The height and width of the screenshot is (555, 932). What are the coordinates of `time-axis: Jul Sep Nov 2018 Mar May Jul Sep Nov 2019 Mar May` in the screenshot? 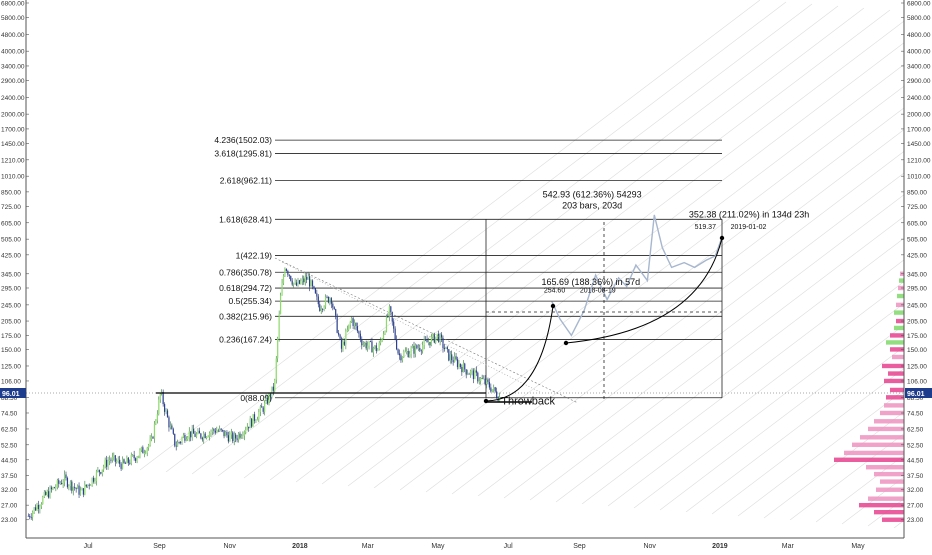 It's located at (474, 546).